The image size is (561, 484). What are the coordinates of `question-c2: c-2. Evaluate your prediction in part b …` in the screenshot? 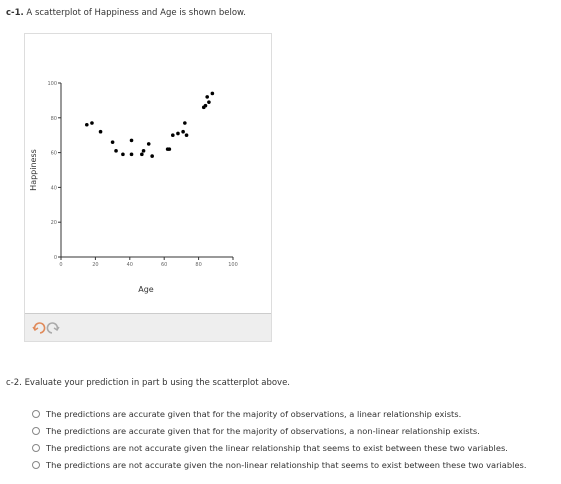 It's located at (148, 383).